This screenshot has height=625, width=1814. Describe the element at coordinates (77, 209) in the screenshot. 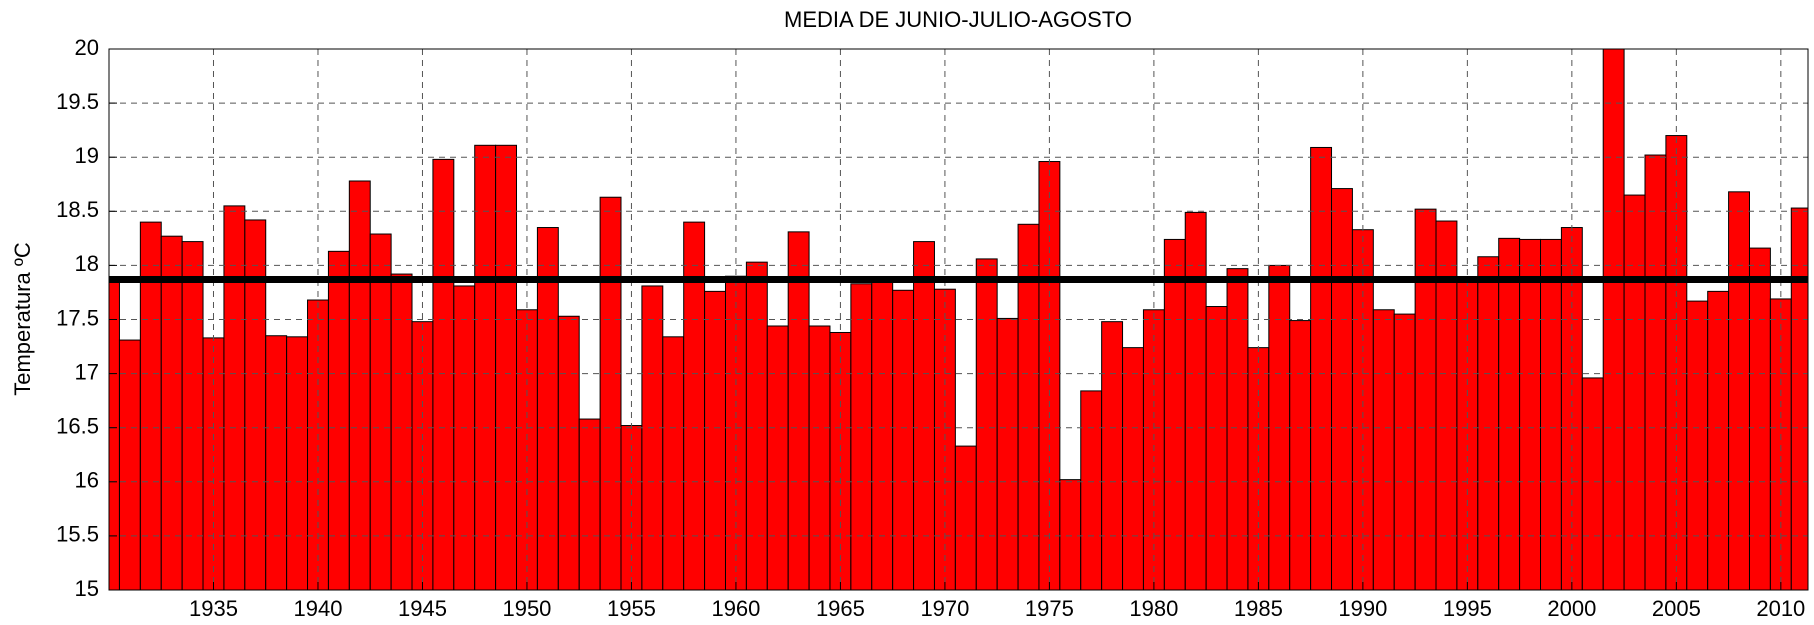

I see `y-tick-label: 18.5` at that location.